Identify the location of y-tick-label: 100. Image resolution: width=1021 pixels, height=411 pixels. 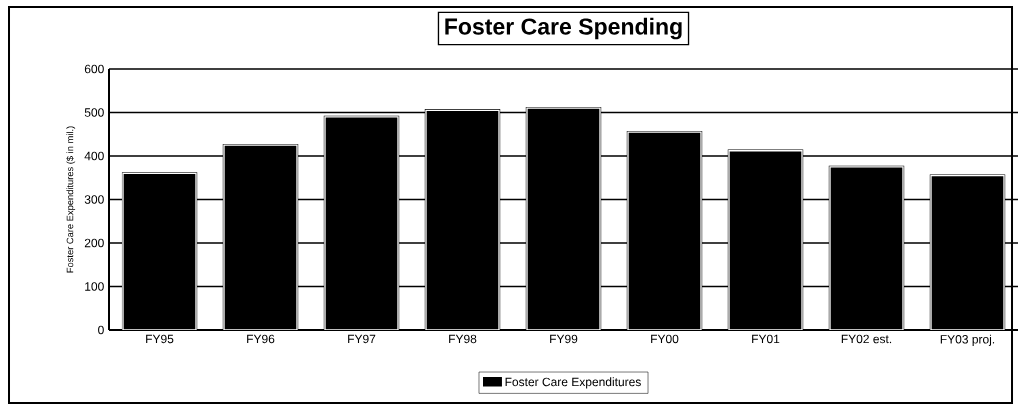
(94, 286).